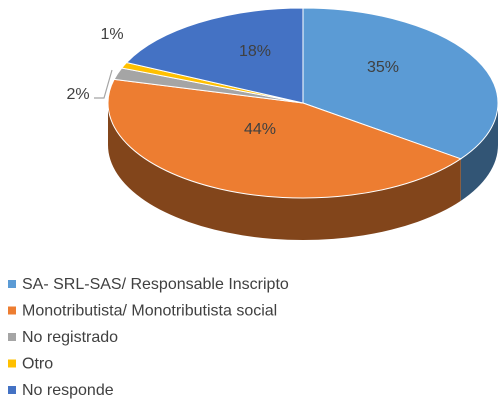 The height and width of the screenshot is (413, 498). What do you see at coordinates (255, 51) in the screenshot?
I see `data-label: 18%` at bounding box center [255, 51].